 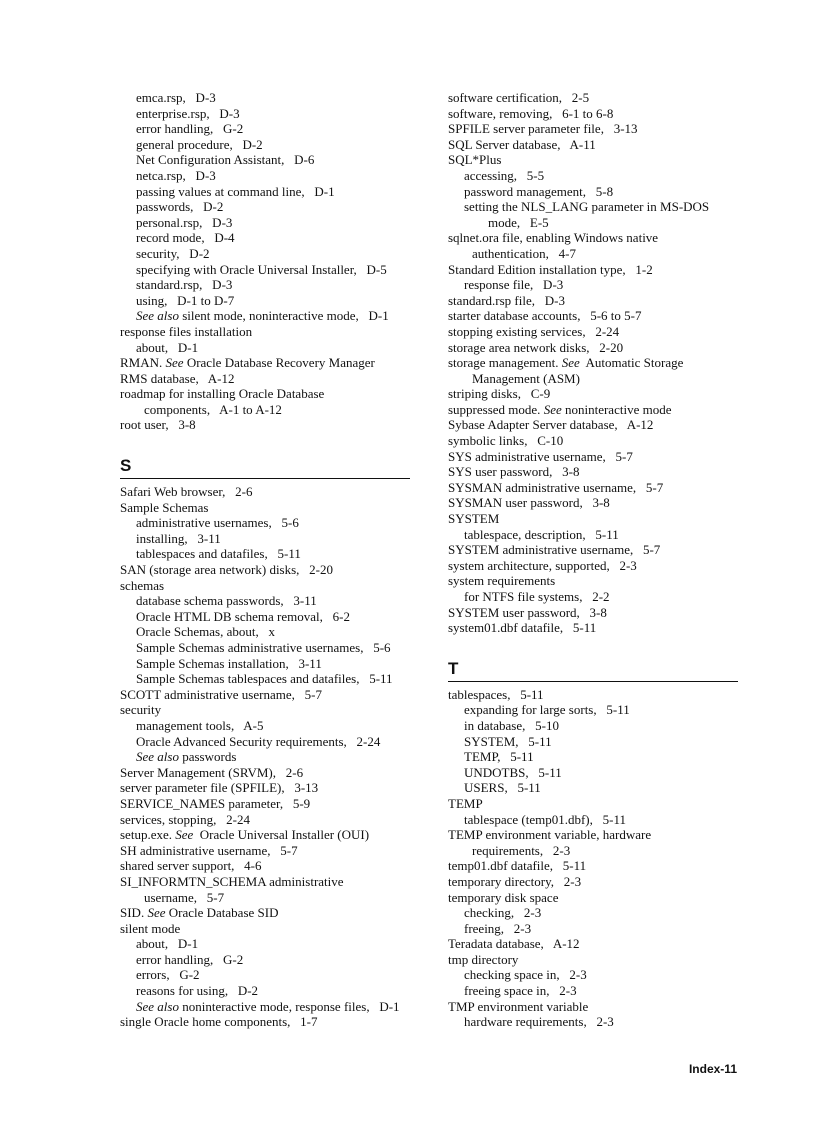 I want to click on page-number: Index-11, so click(x=712, y=1069).